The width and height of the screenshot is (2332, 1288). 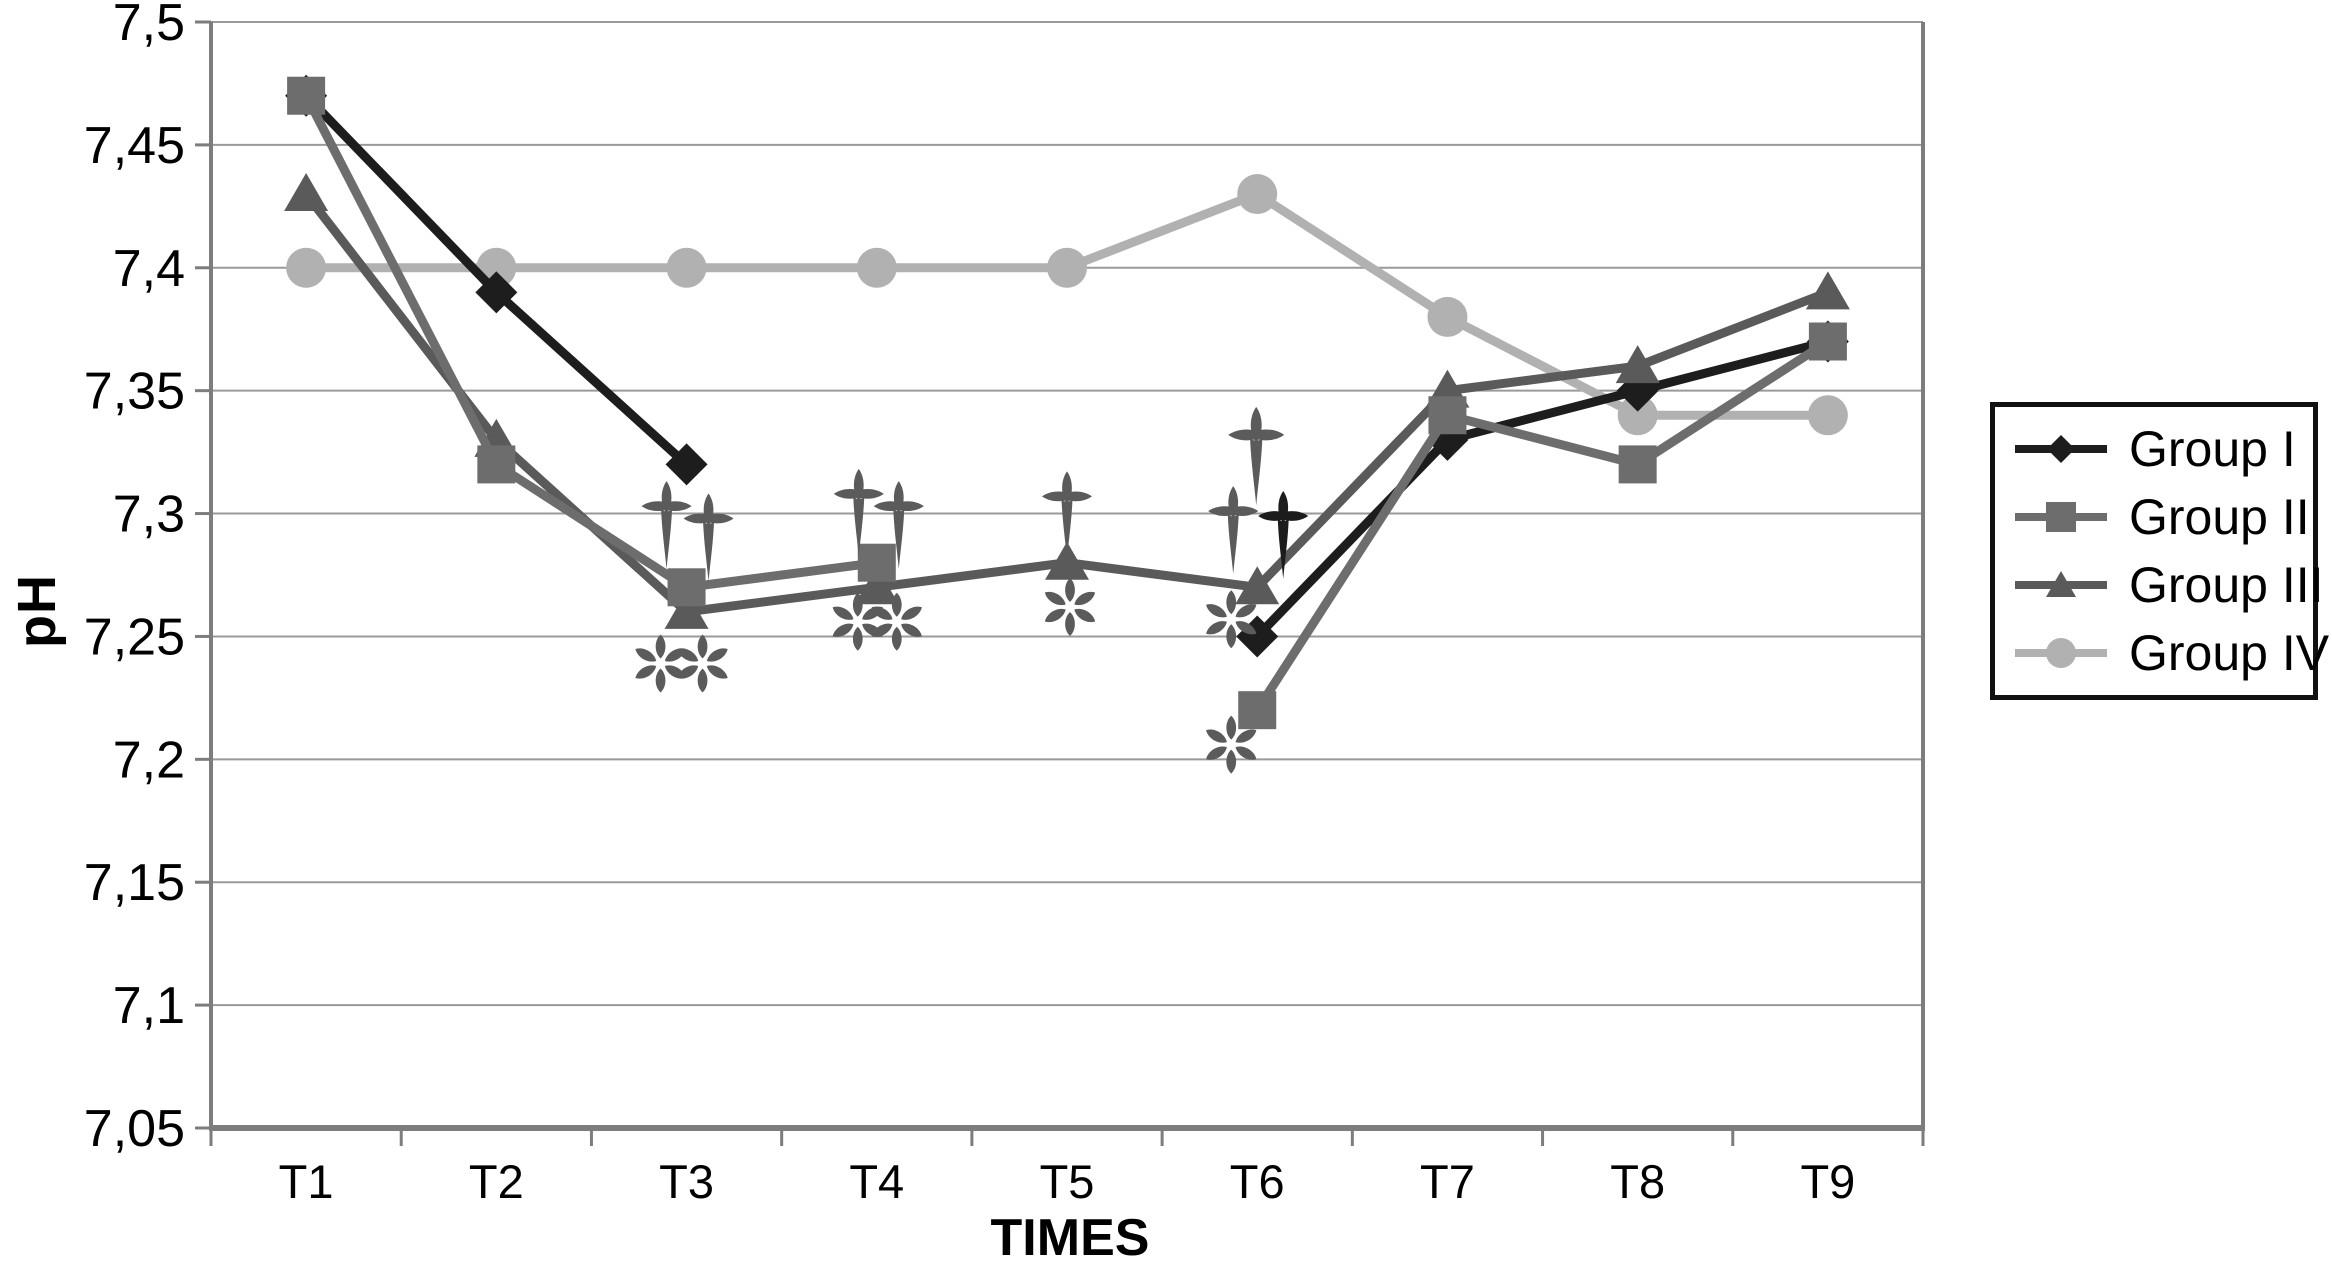 What do you see at coordinates (149, 26) in the screenshot?
I see `y-tick-label: 7,5` at bounding box center [149, 26].